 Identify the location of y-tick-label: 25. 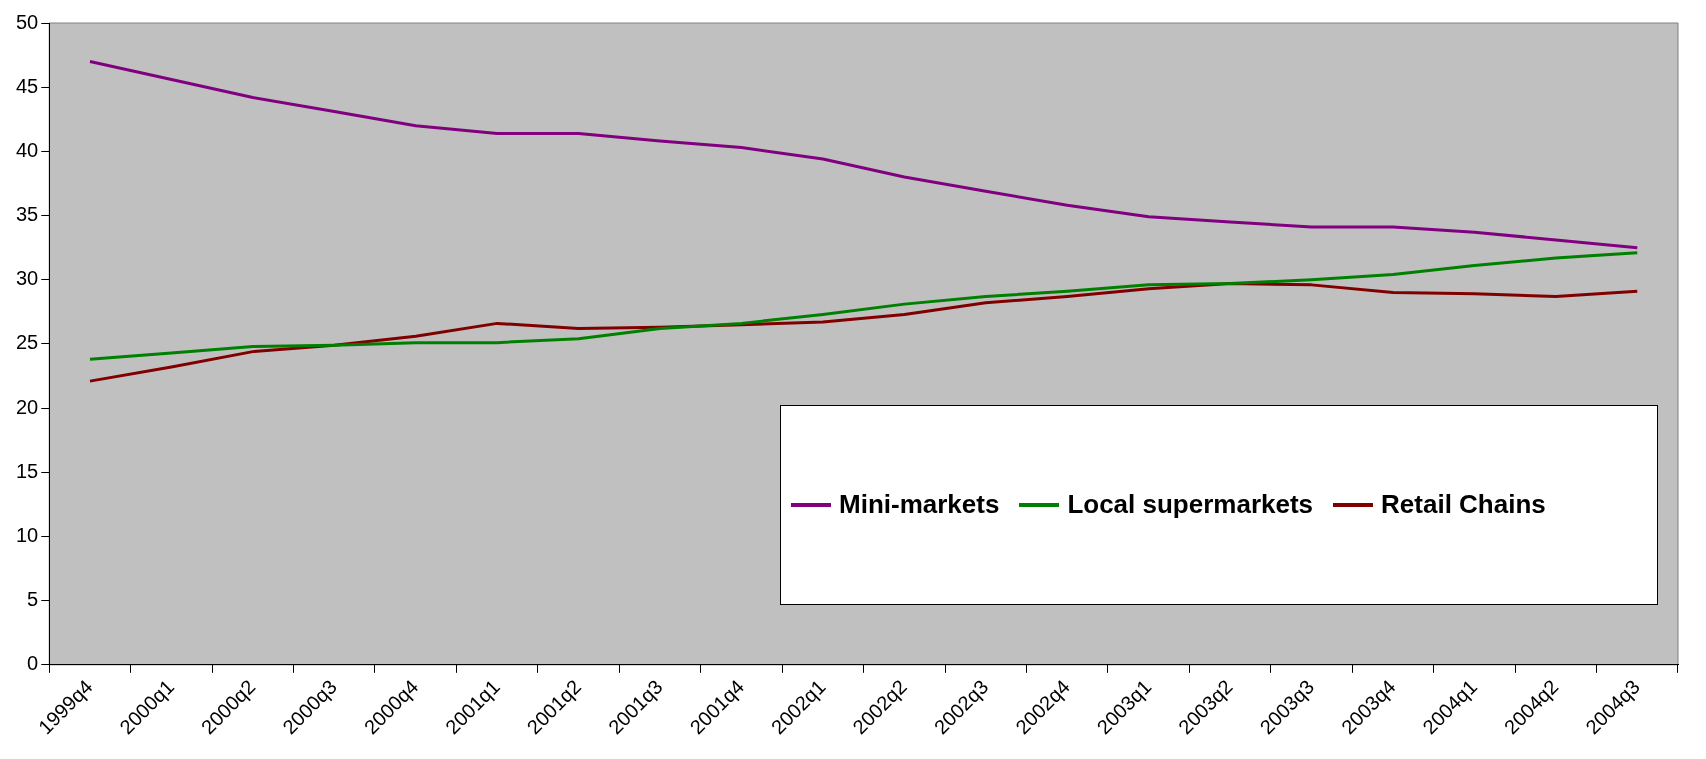
(27, 342).